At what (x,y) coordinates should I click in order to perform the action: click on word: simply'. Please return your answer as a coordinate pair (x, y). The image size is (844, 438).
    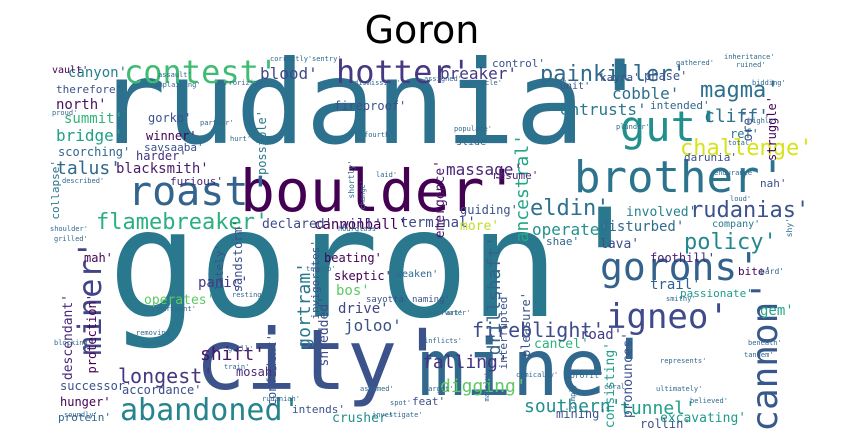
    Looking at the image, I should click on (573, 395).